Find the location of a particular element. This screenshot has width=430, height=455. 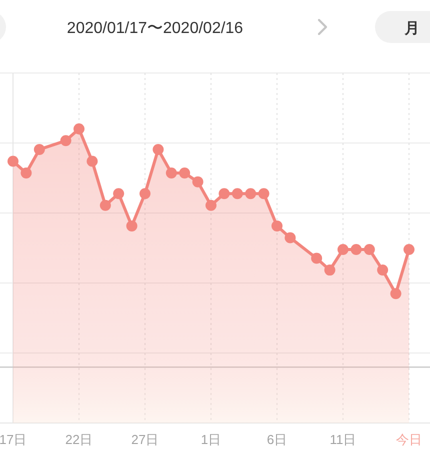

x-tick-label: 11日 is located at coordinates (343, 439).